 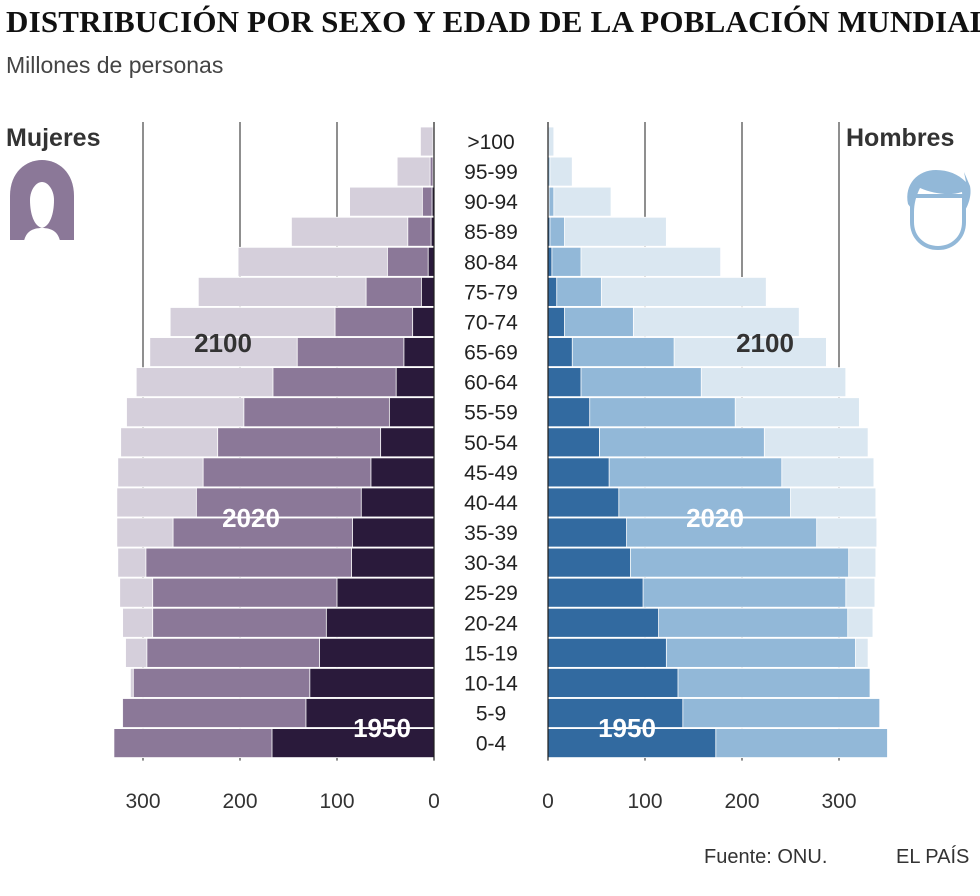 What do you see at coordinates (491, 593) in the screenshot?
I see `age-label: 25-29` at bounding box center [491, 593].